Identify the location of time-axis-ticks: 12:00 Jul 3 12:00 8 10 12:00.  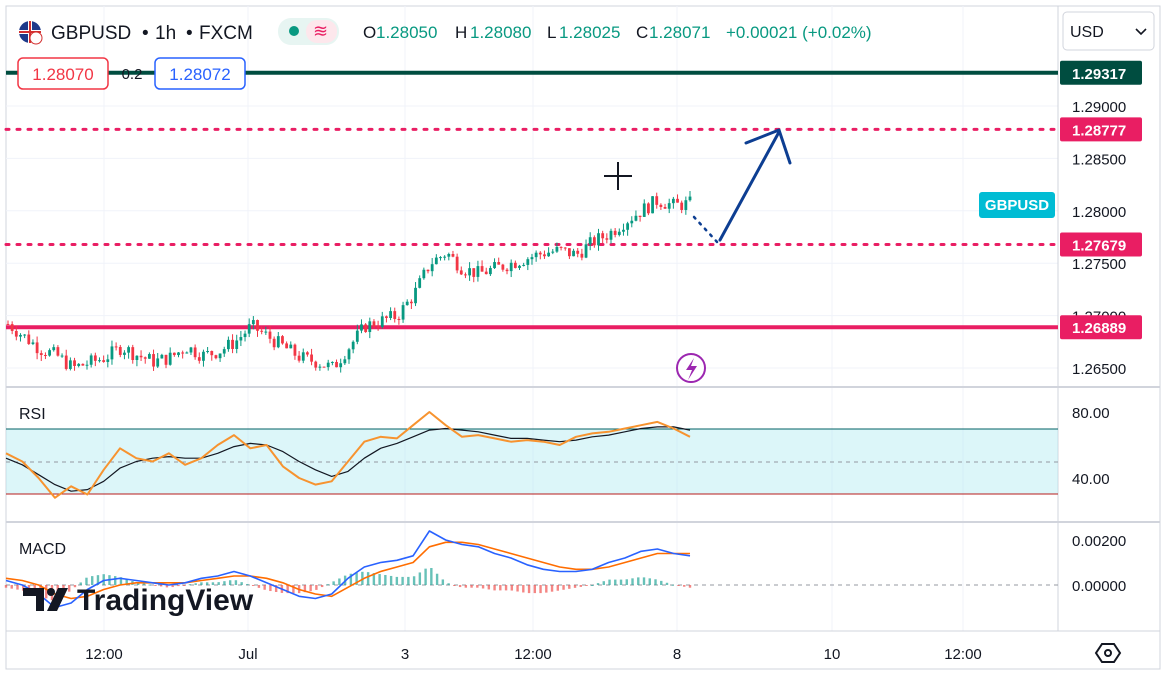
(533, 654).